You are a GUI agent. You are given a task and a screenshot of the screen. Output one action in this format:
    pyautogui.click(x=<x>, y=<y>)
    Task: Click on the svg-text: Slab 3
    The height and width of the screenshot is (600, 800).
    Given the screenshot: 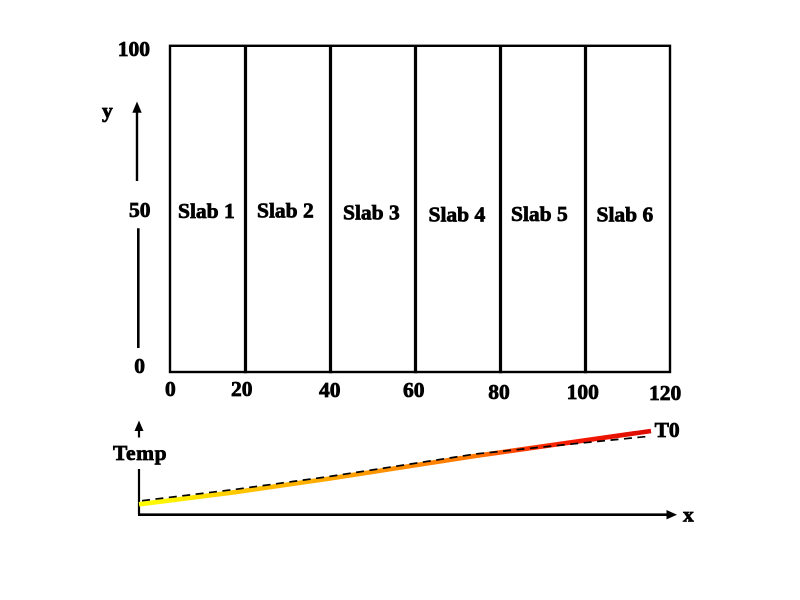 What is the action you would take?
    pyautogui.click(x=371, y=213)
    